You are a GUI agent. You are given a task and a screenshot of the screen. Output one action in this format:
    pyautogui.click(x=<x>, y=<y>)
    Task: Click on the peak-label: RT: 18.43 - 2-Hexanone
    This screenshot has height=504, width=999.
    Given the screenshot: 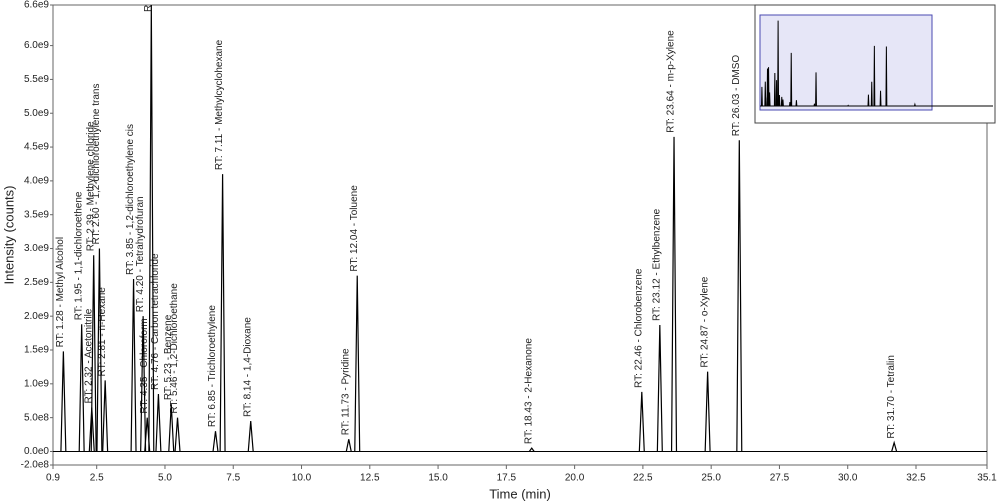 What is the action you would take?
    pyautogui.click(x=528, y=391)
    